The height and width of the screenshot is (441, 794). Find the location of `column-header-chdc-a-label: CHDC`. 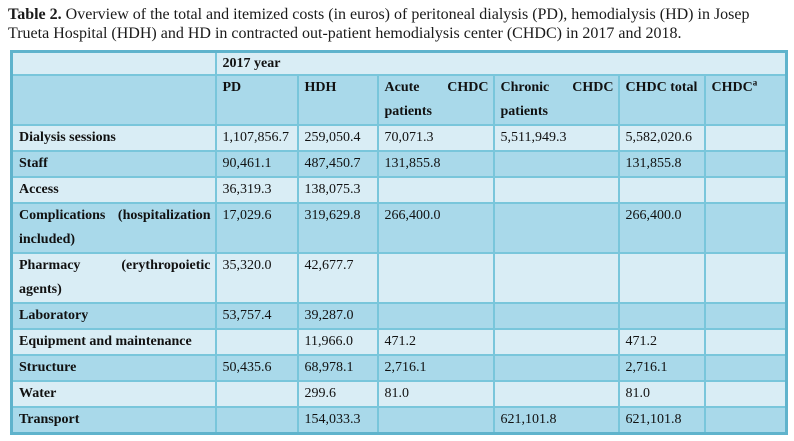

column-header-chdc-a-label: CHDC is located at coordinates (732, 87).